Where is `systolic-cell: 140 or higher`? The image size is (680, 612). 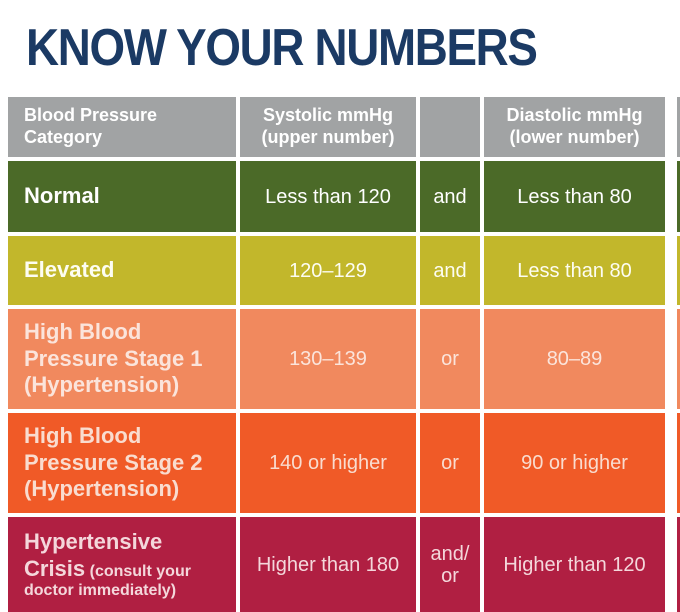
systolic-cell: 140 or higher is located at coordinates (328, 463).